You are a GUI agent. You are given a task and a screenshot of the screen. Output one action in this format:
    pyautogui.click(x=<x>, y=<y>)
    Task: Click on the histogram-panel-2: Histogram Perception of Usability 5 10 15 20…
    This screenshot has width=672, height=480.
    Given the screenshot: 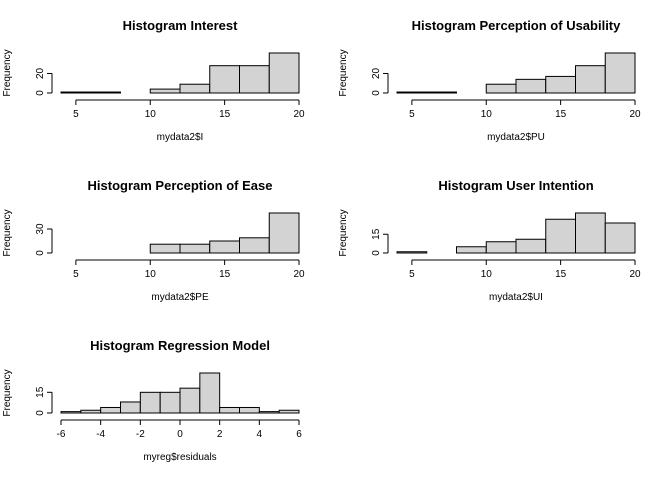 What is the action you would take?
    pyautogui.click(x=489, y=80)
    